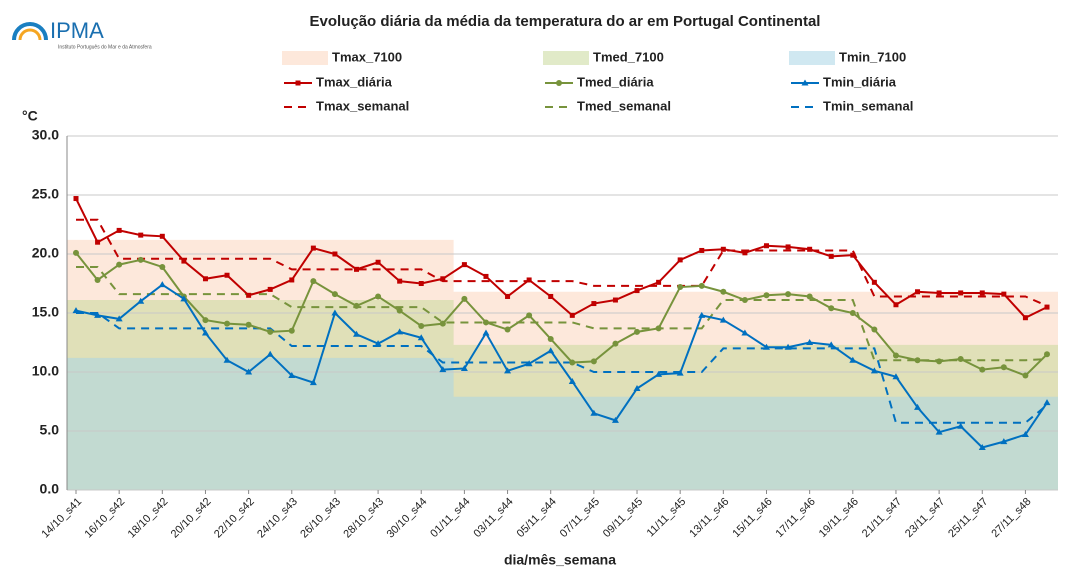 This screenshot has height=572, width=1075. What do you see at coordinates (45, 312) in the screenshot?
I see `y-tick-label: 15.0` at bounding box center [45, 312].